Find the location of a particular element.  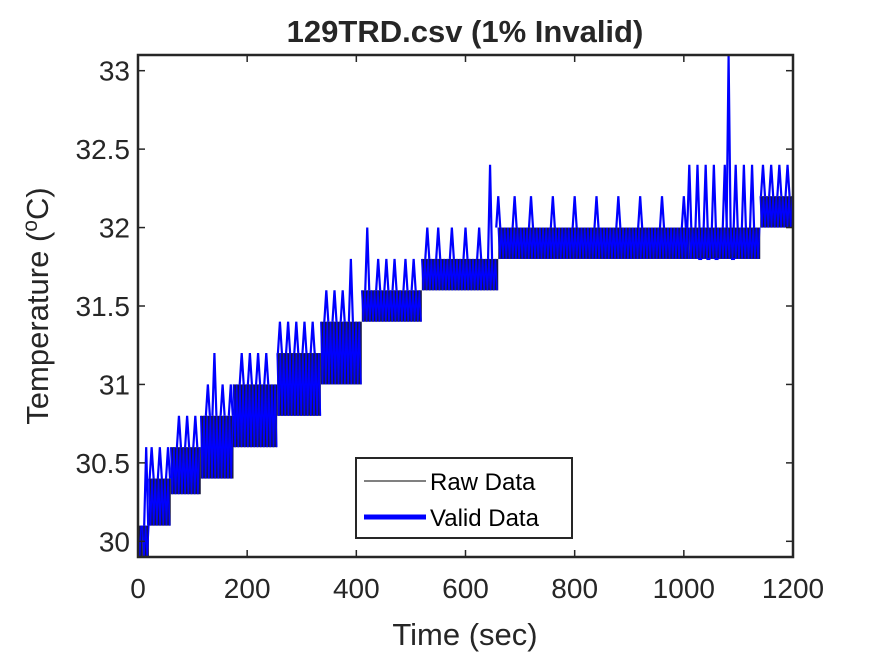

legend-box is located at coordinates (464, 498).